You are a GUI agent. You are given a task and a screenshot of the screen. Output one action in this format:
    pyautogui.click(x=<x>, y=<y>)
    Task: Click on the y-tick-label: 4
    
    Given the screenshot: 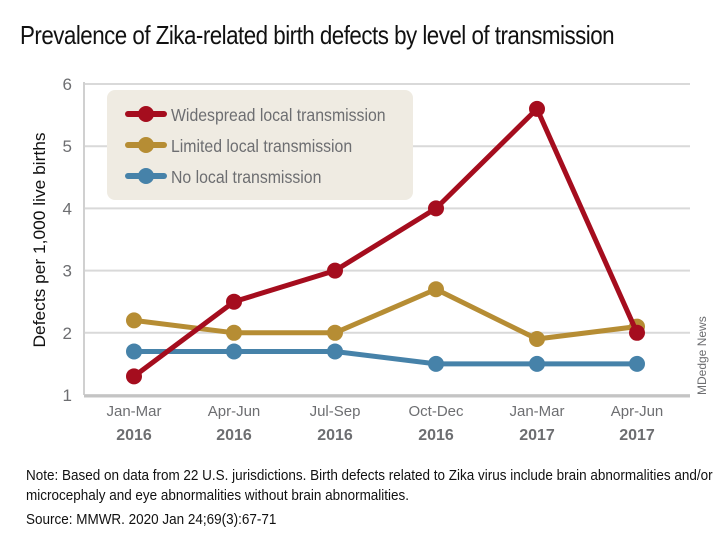 What is the action you would take?
    pyautogui.click(x=67, y=208)
    